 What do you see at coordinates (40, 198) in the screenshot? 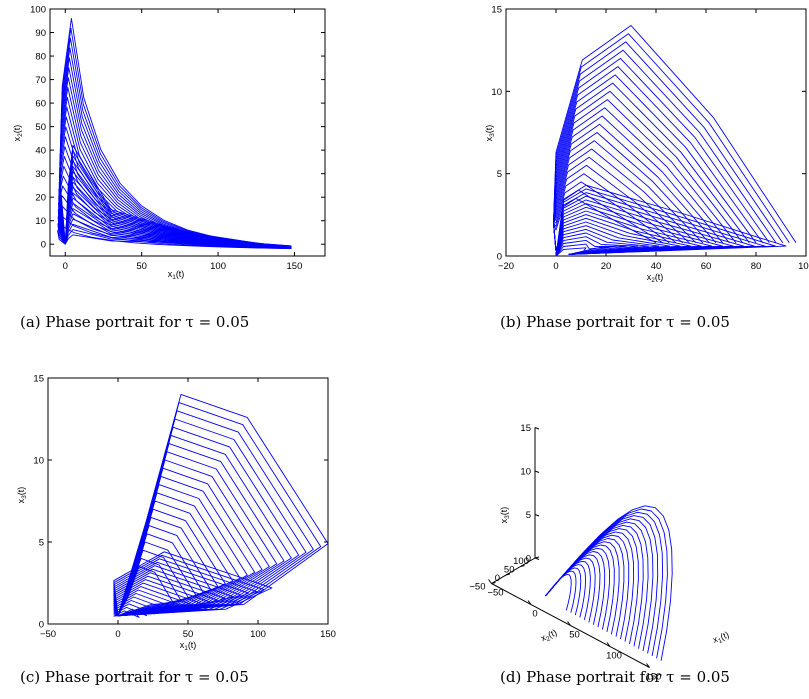
I see `y-tick-label: 20` at bounding box center [40, 198].